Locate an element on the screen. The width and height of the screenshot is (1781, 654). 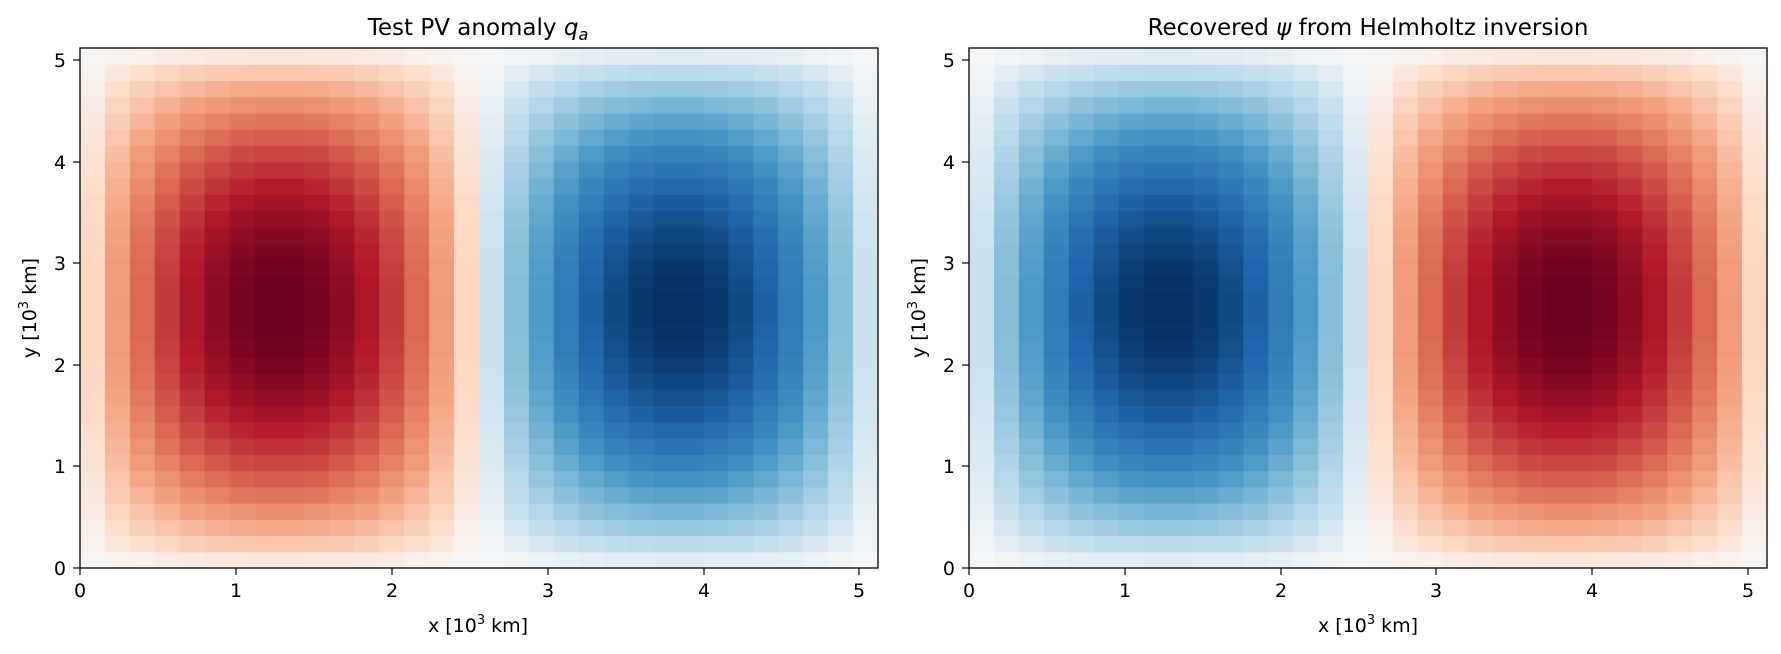
panel-2-x-tick-label-3: 3 is located at coordinates (1436, 591).